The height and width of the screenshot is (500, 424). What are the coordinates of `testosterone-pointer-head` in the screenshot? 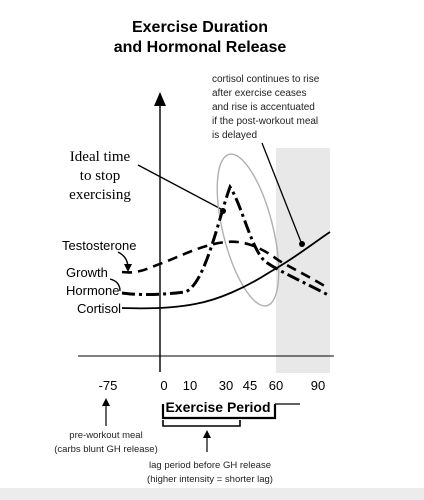 It's located at (128, 268).